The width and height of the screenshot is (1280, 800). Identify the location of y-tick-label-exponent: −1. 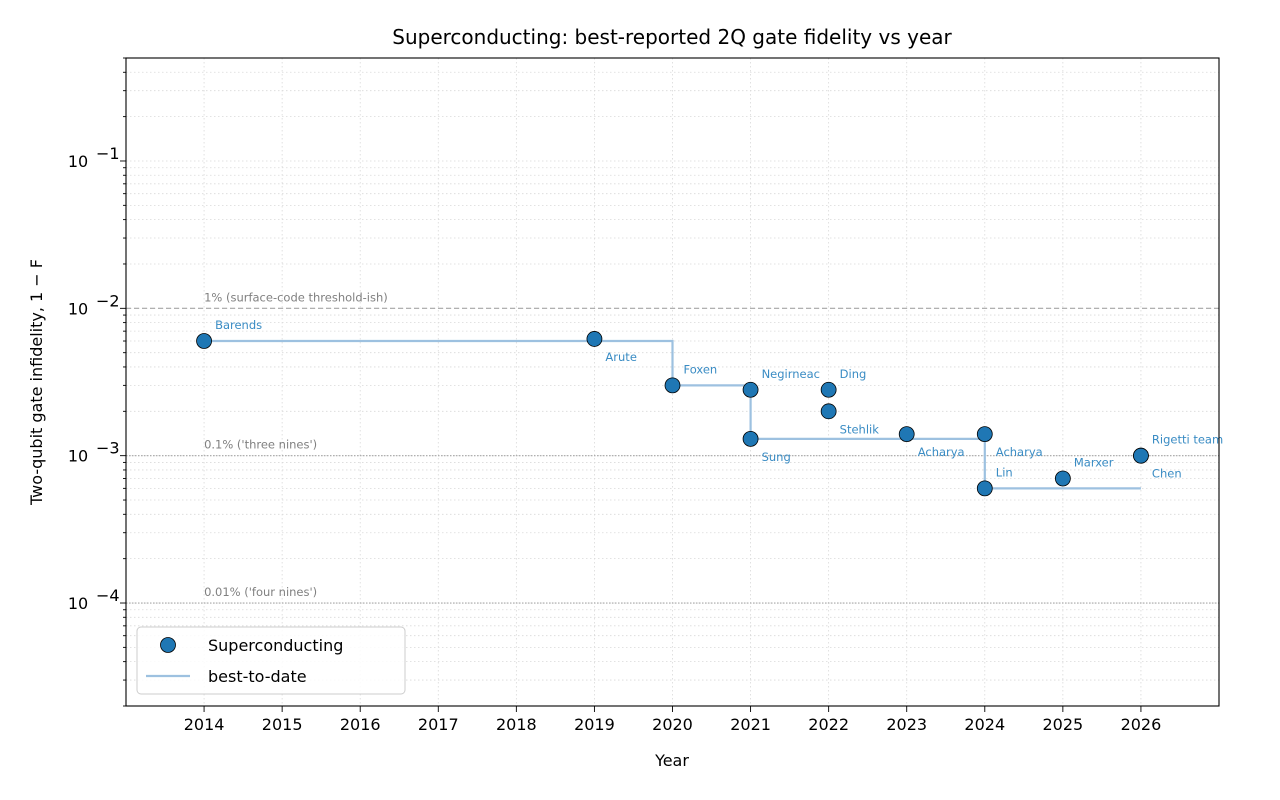
(108, 153).